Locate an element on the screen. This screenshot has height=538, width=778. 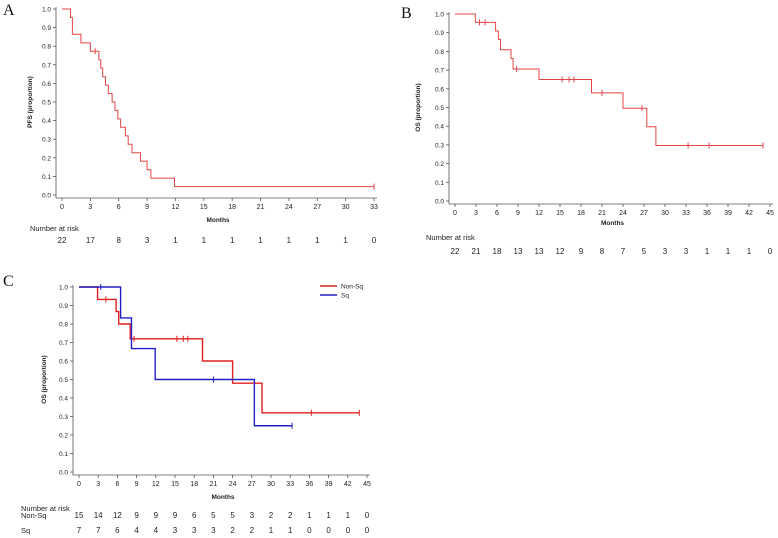
risk-value: 21 is located at coordinates (476, 251).